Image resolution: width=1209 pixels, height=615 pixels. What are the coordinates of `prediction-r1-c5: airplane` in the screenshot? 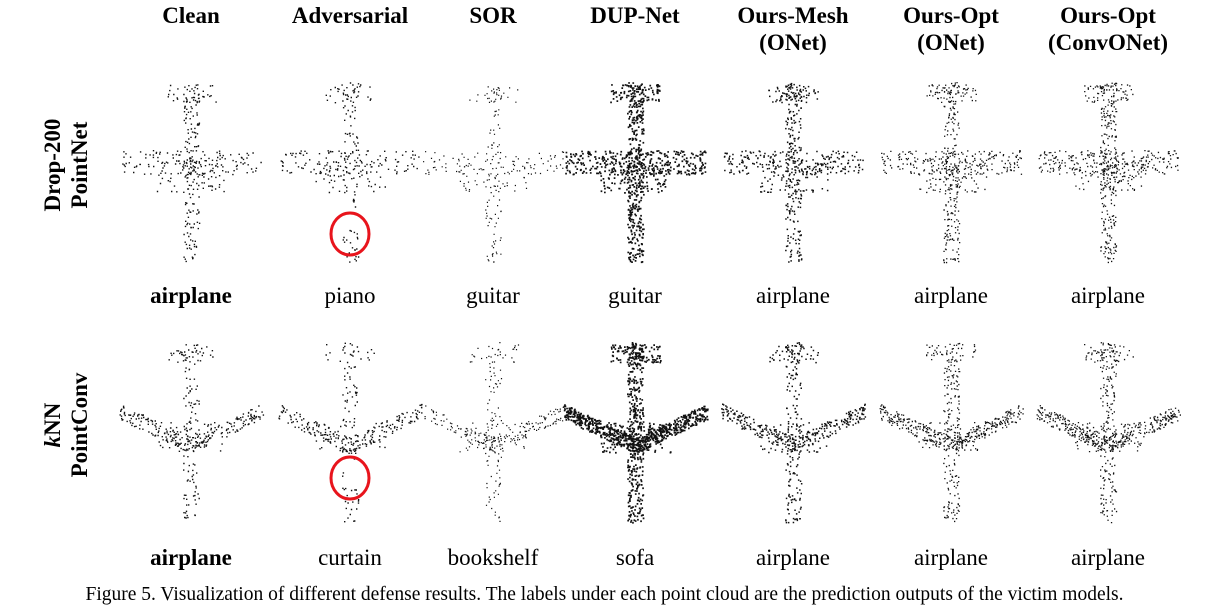 It's located at (951, 557).